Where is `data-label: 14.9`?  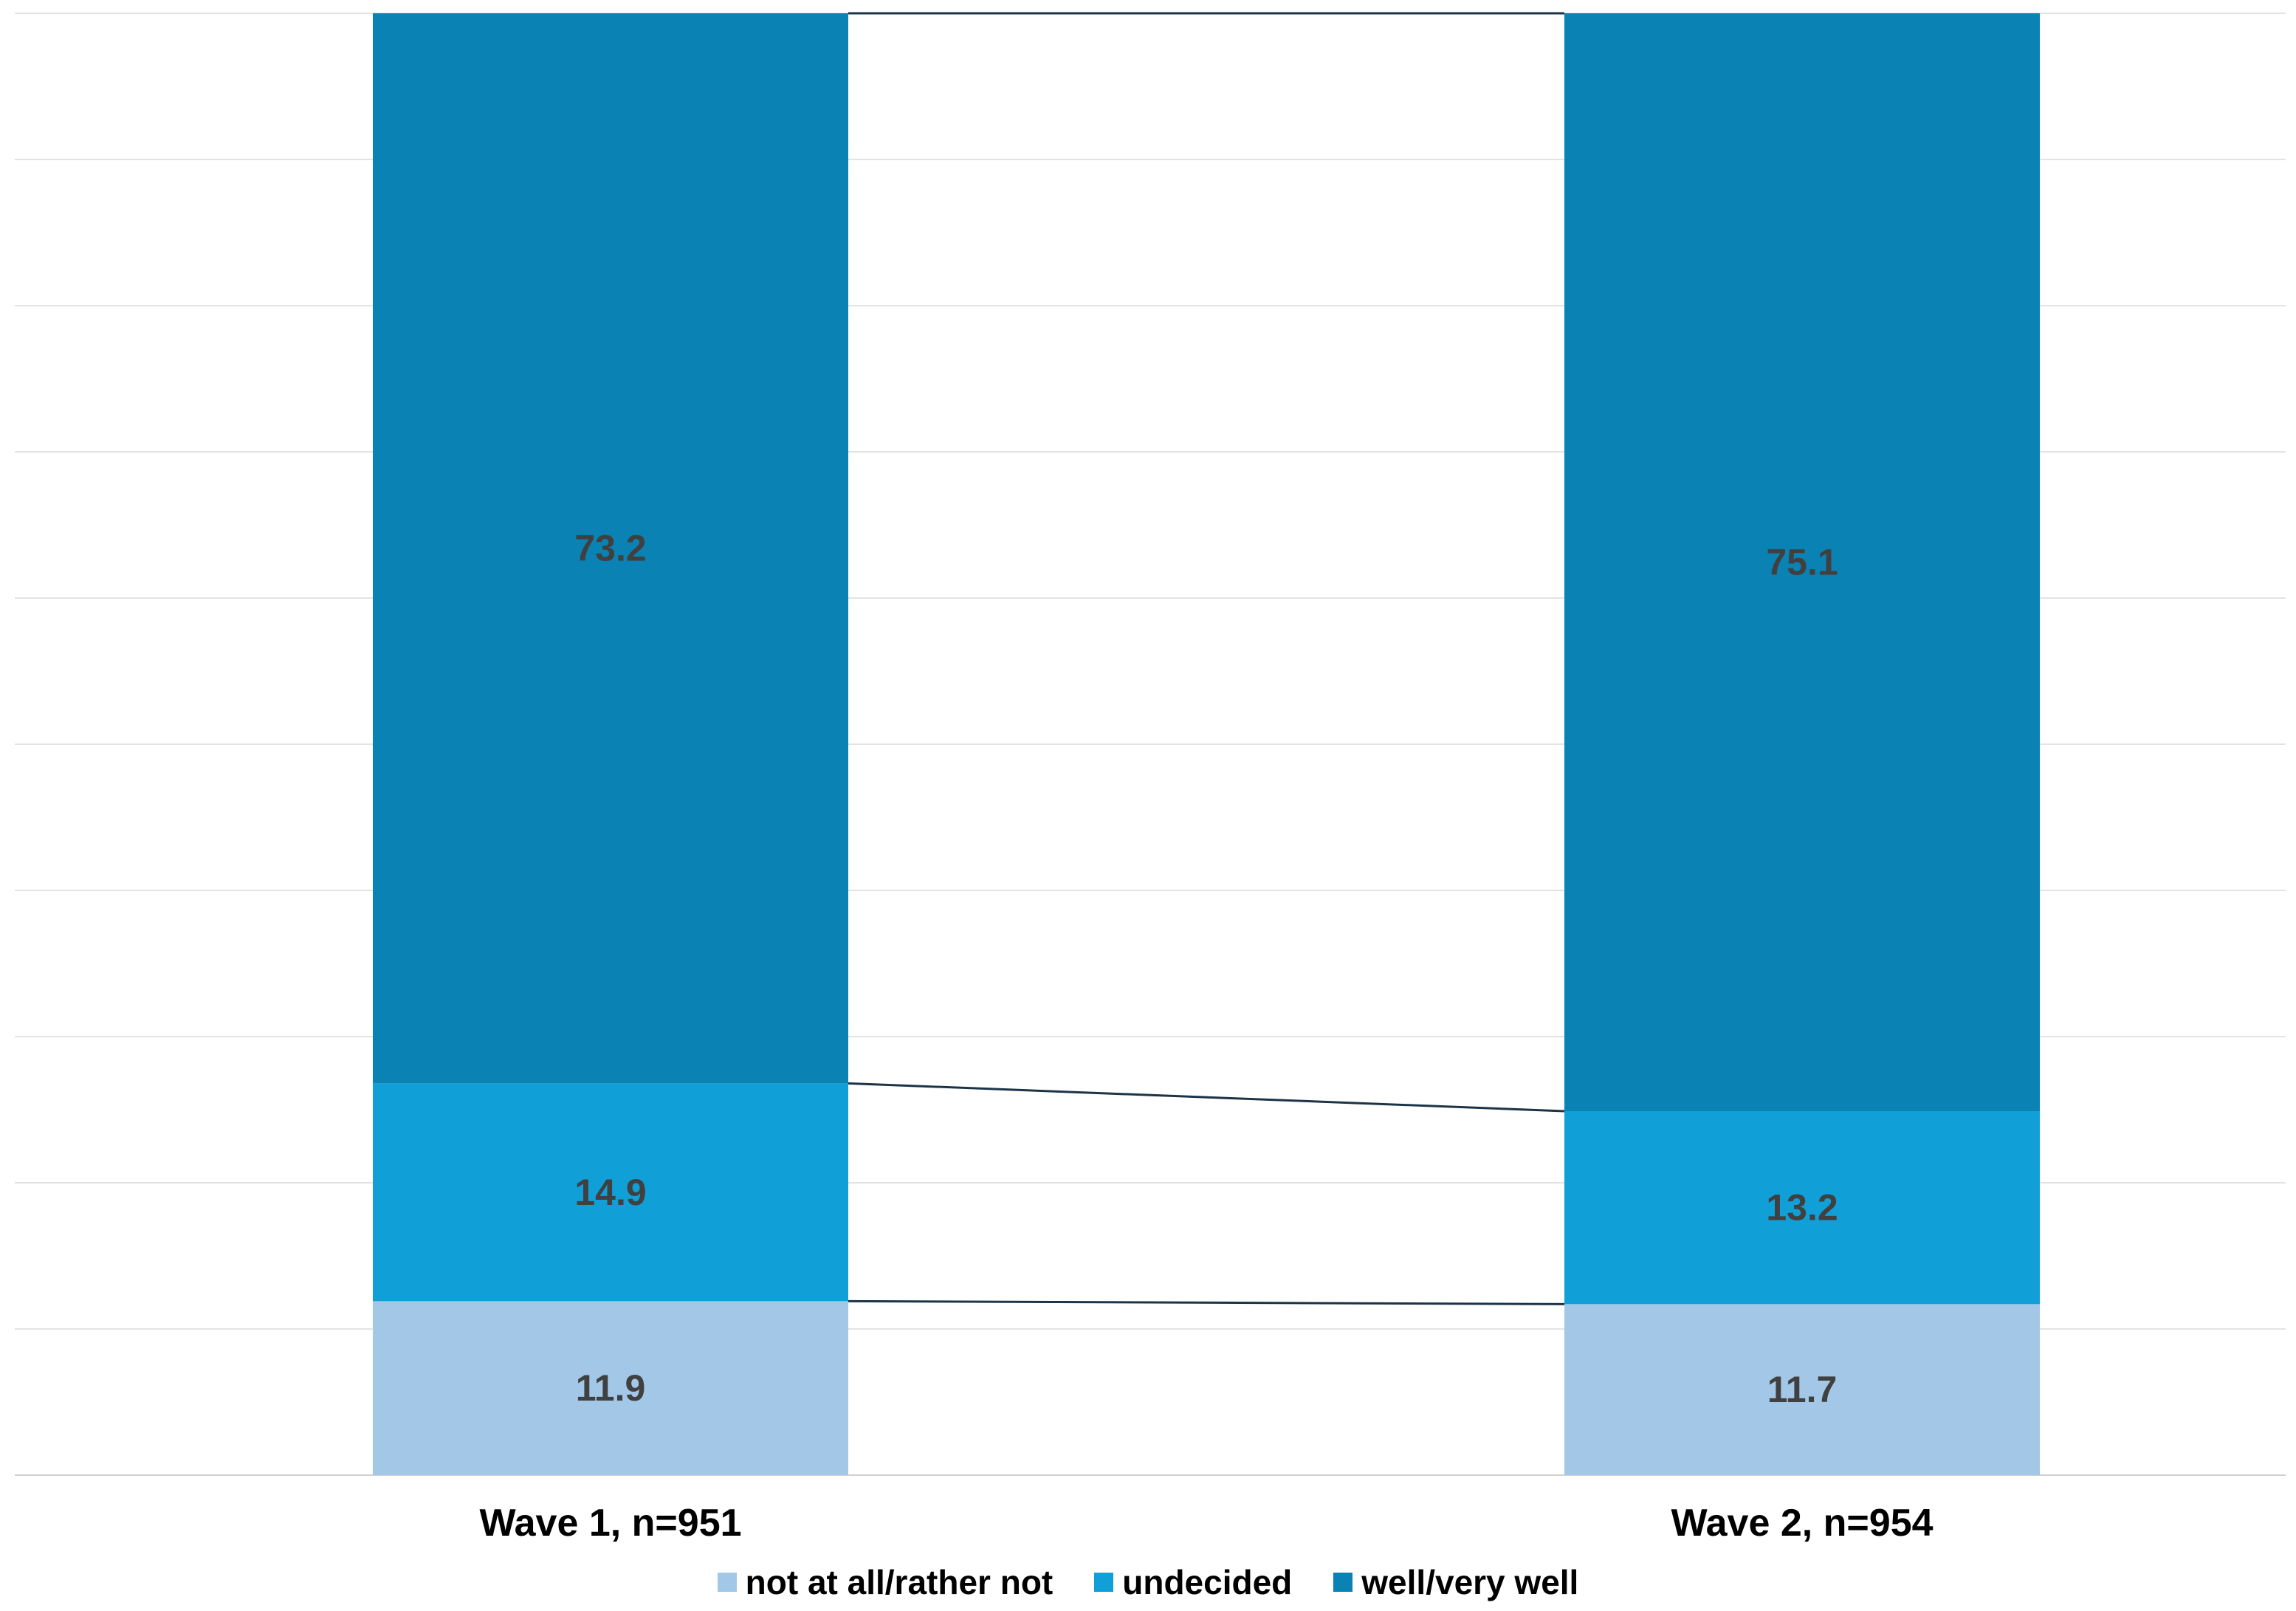
data-label: 14.9 is located at coordinates (610, 1192).